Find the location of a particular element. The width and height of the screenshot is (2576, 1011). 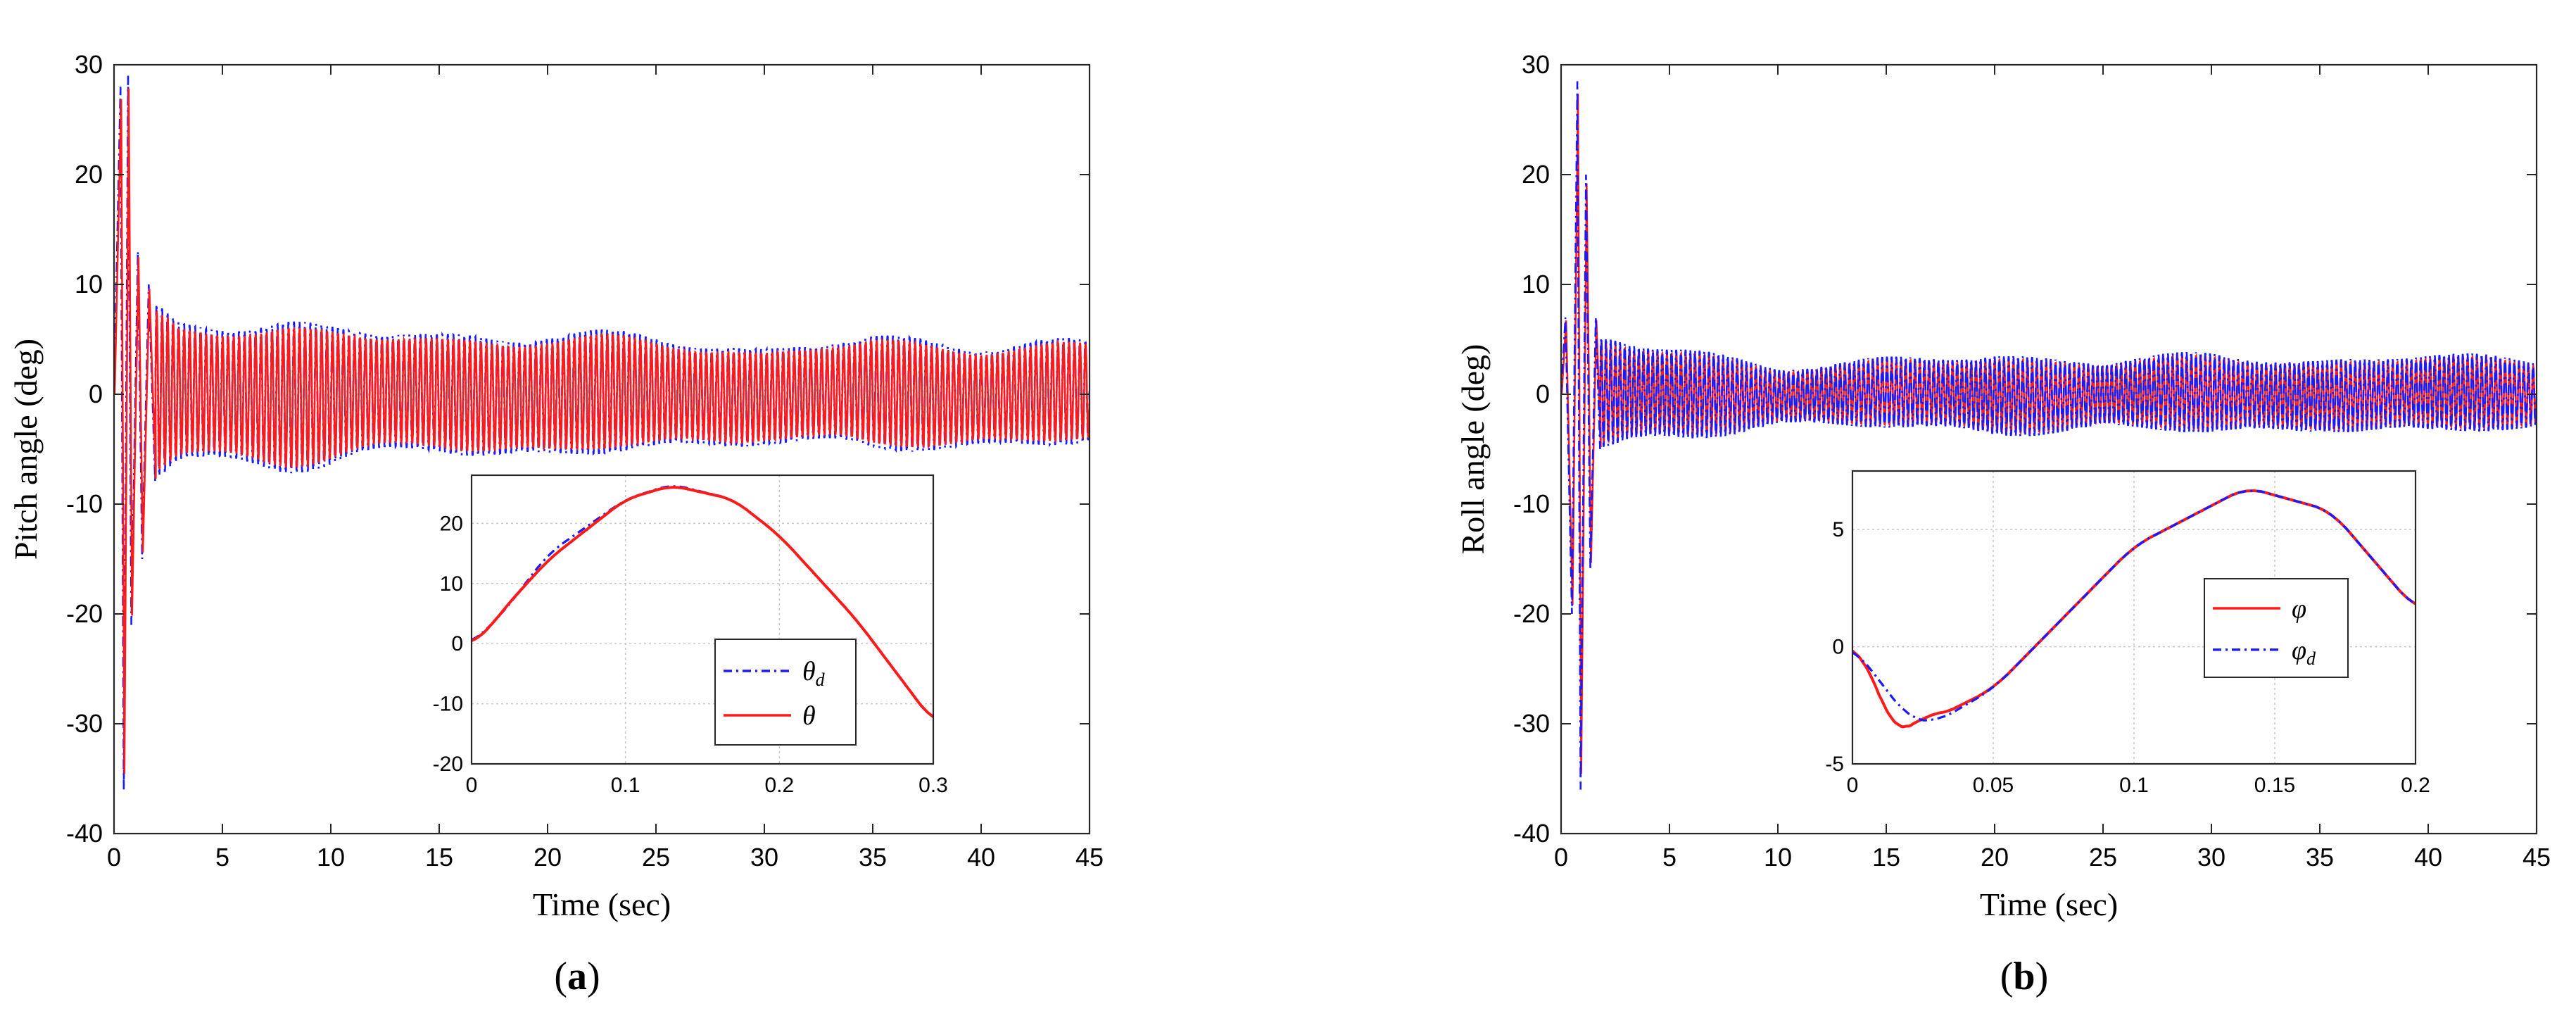

inset-y-tick-label: 5 is located at coordinates (1838, 529).